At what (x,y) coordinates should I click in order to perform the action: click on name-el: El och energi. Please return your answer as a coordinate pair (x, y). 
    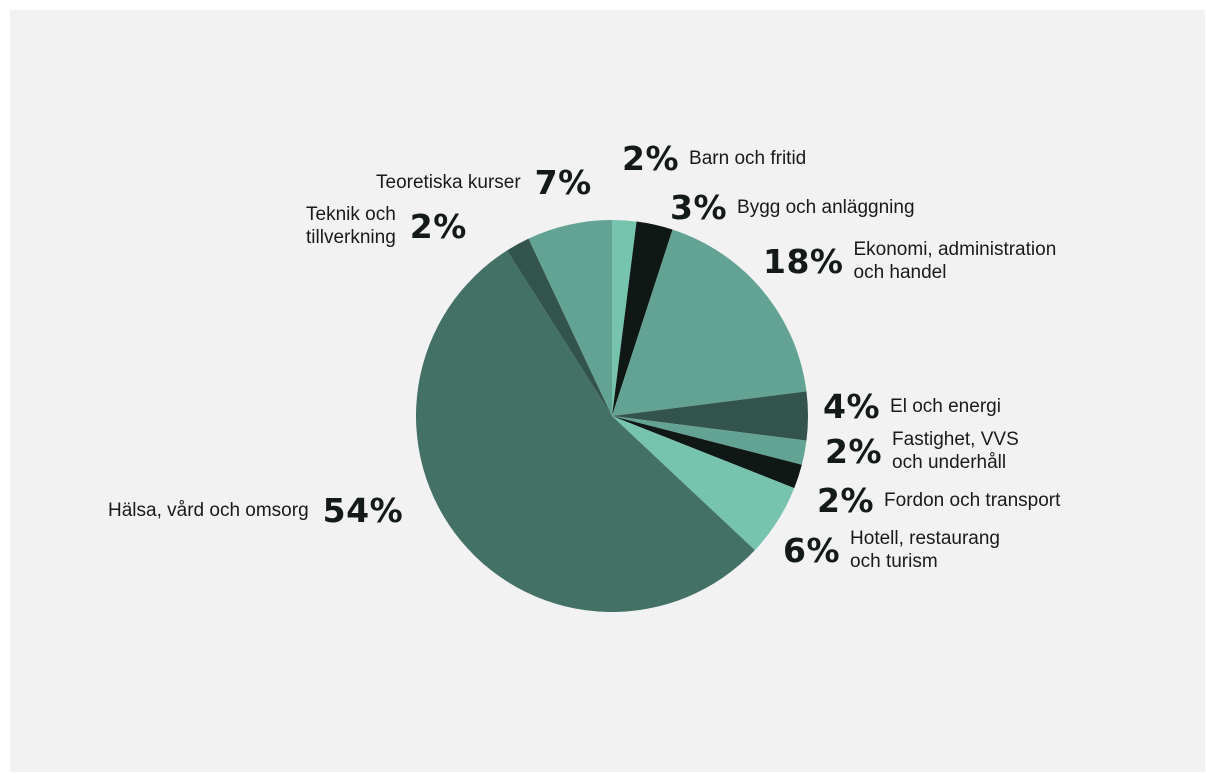
    Looking at the image, I should click on (945, 406).